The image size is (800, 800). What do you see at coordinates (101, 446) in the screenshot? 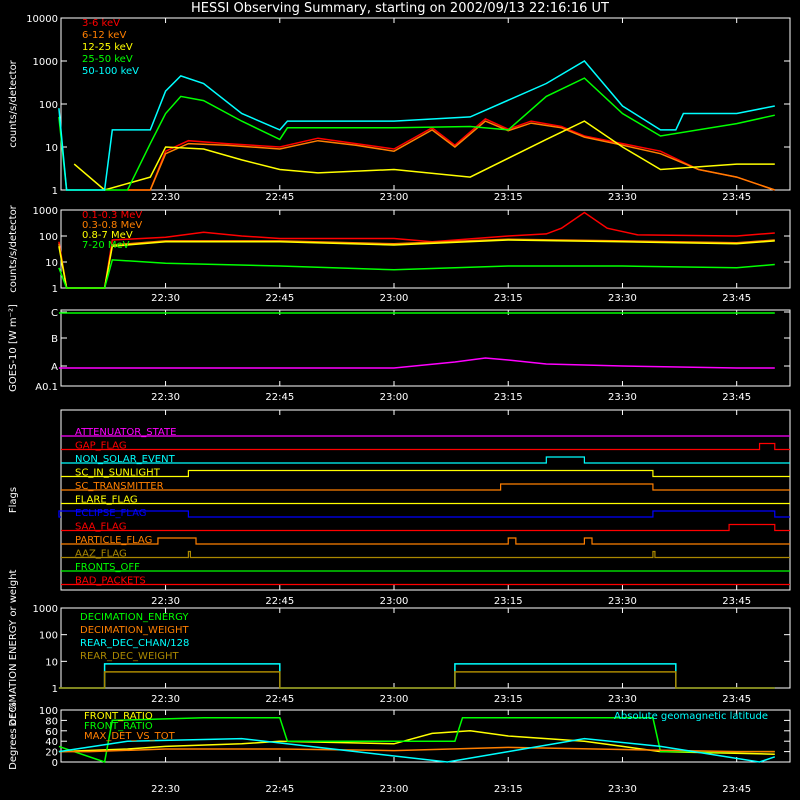
I see `flag-label: GAP_FLAG` at bounding box center [101, 446].